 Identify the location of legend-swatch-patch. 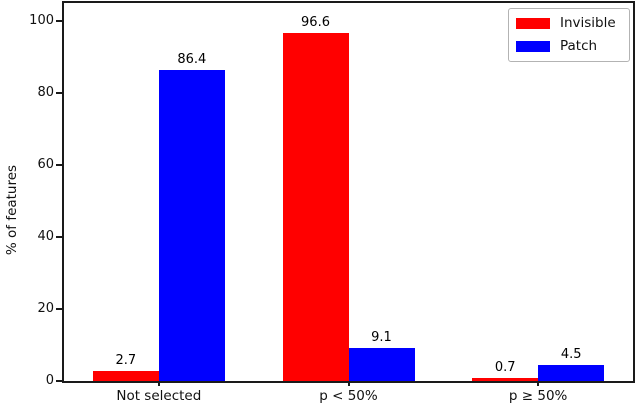
(533, 46).